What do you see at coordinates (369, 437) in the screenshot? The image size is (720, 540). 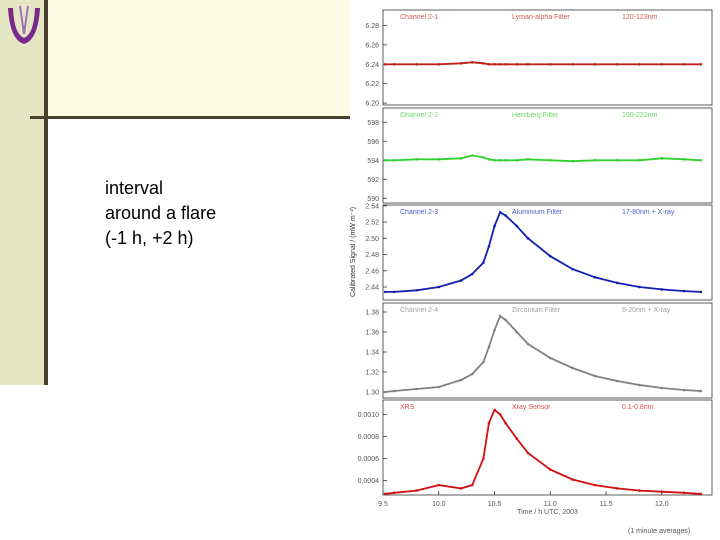 I see `y-tick-label: 0.0008` at bounding box center [369, 437].